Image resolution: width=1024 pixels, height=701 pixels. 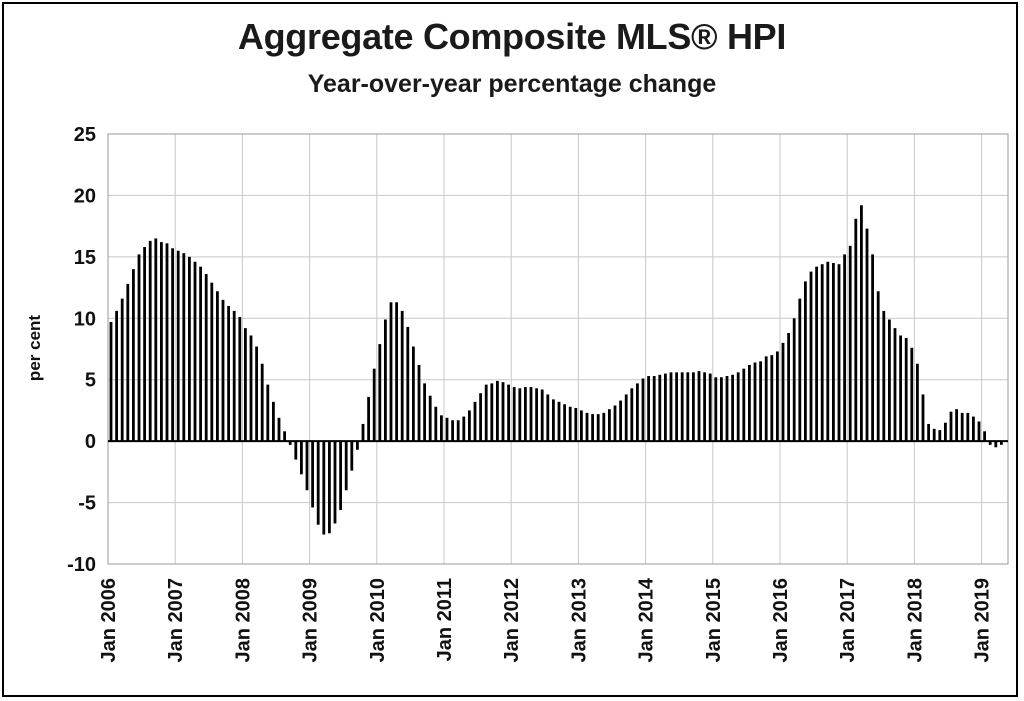 What do you see at coordinates (90, 381) in the screenshot?
I see `y-tick-label: 5` at bounding box center [90, 381].